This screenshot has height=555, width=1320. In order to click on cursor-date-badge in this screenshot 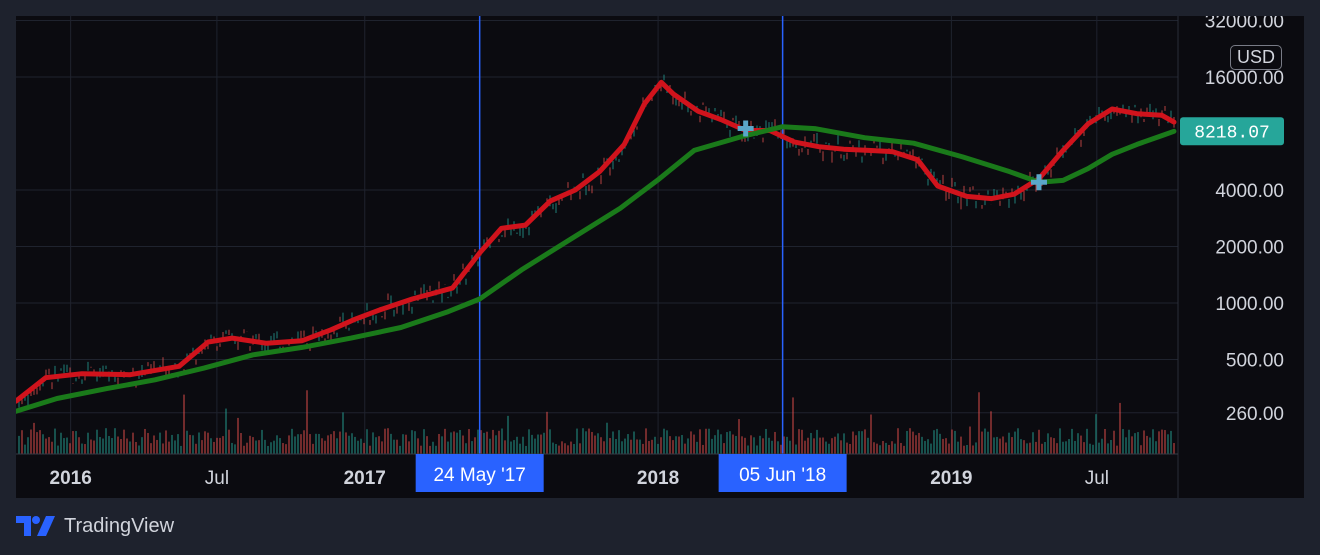, I will do `click(479, 473)`.